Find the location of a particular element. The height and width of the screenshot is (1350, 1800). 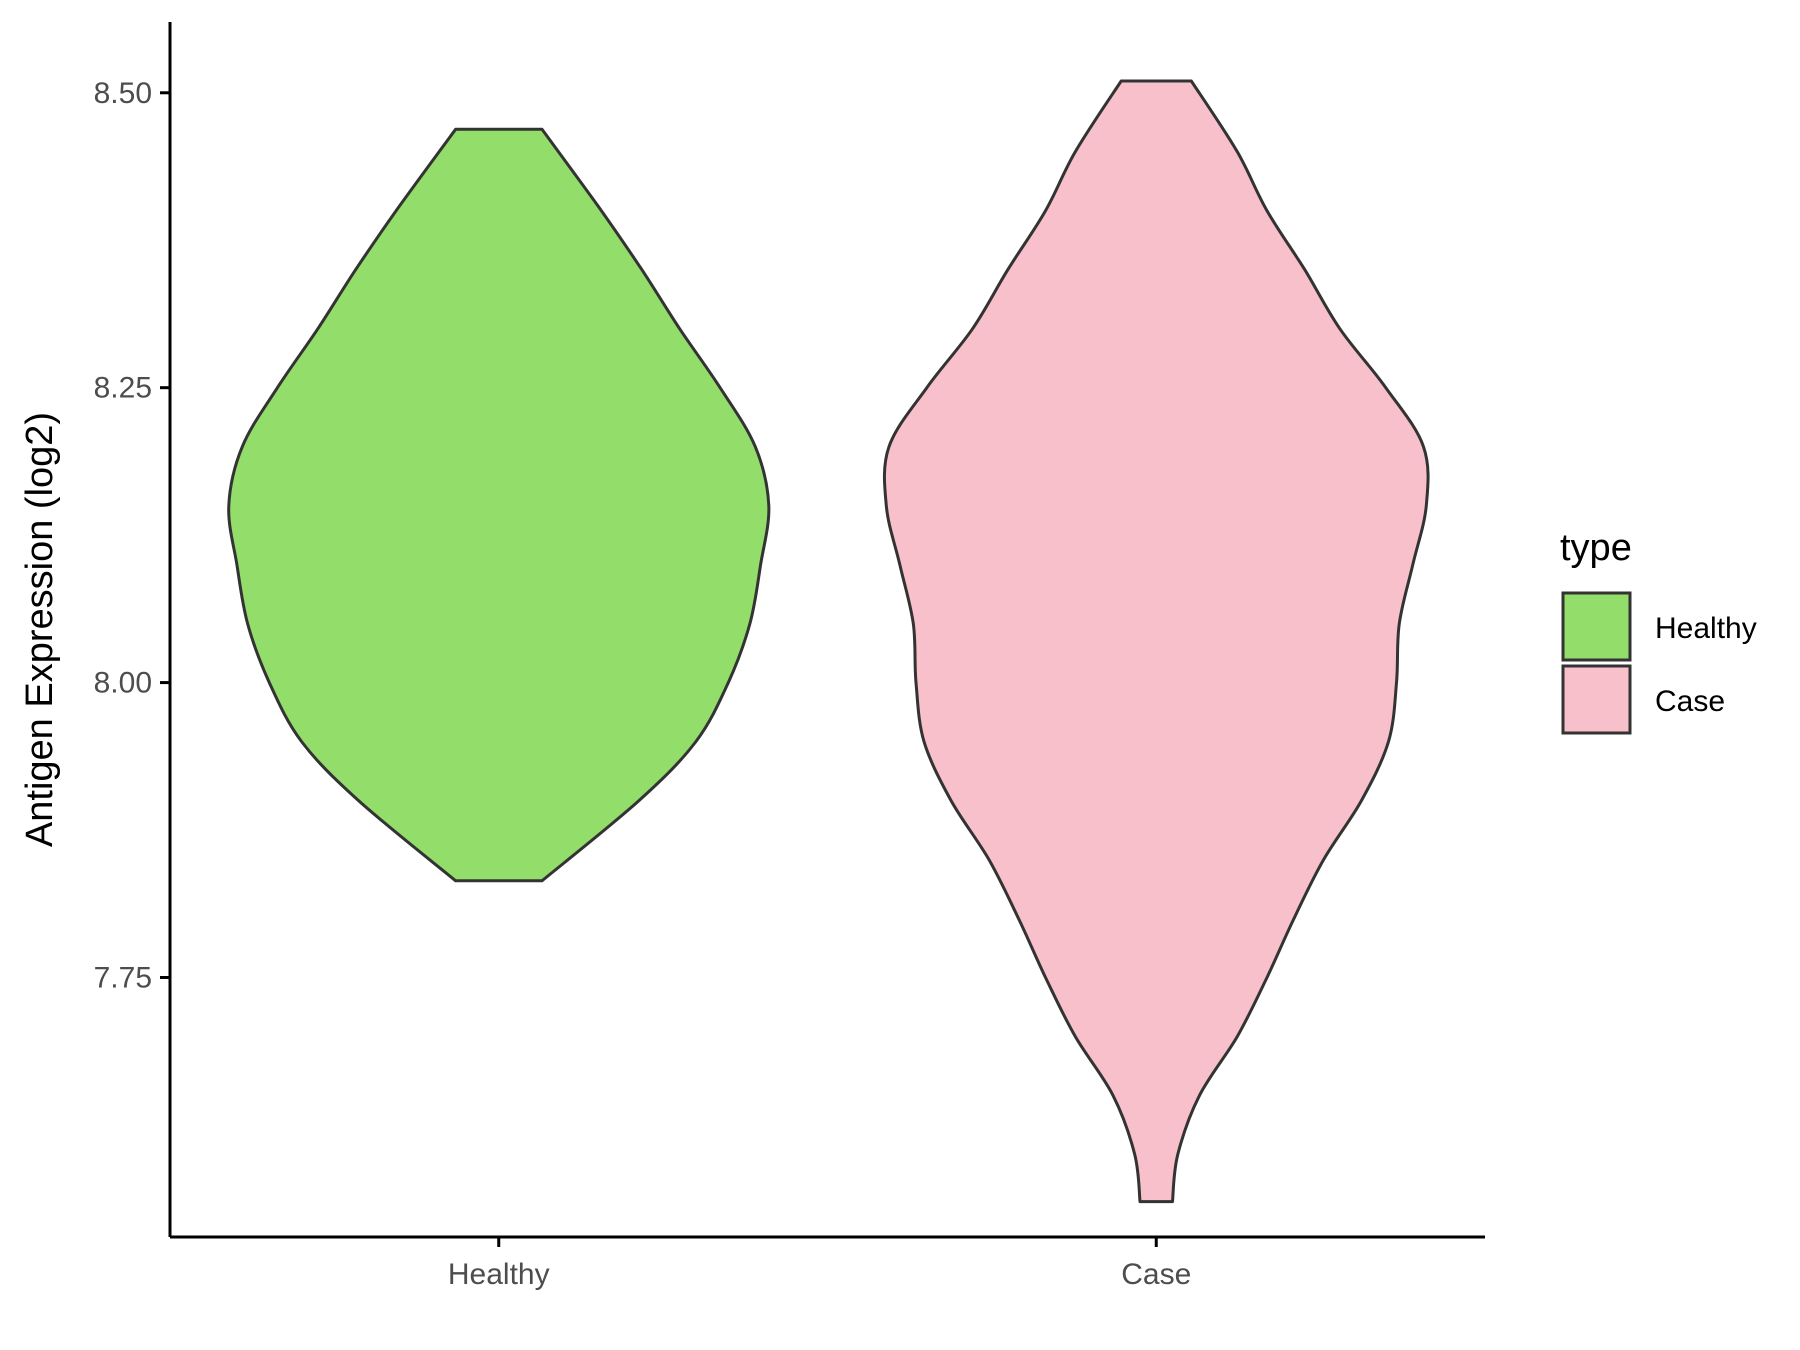

y-tick-label: 8.00 is located at coordinates (123, 683).